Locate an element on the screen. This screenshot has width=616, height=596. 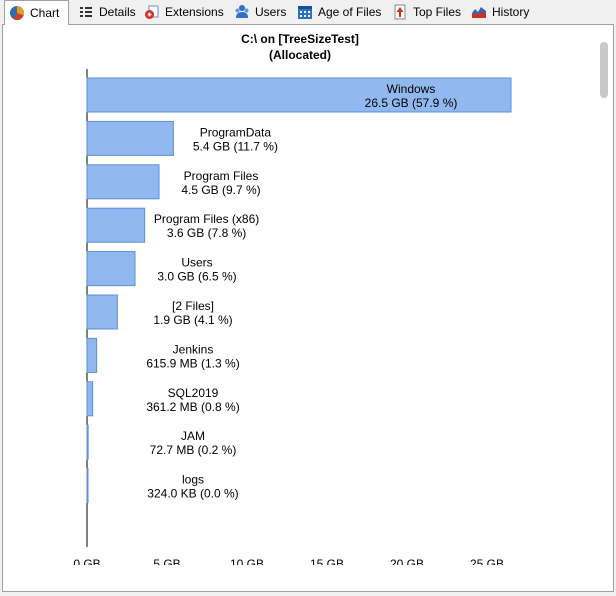
bar-category-label: Program Files is located at coordinates (221, 176).